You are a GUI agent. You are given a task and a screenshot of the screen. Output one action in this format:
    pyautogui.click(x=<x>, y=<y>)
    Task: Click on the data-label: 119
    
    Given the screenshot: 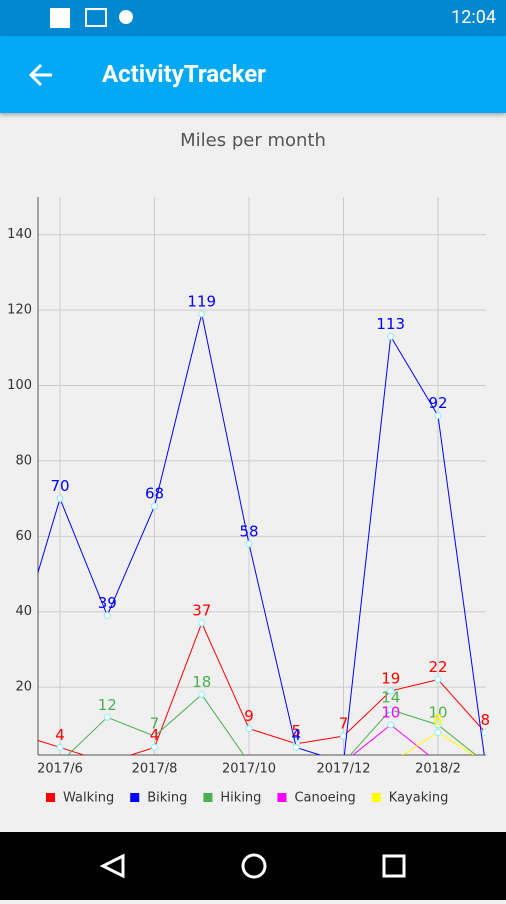 What is the action you would take?
    pyautogui.click(x=201, y=301)
    